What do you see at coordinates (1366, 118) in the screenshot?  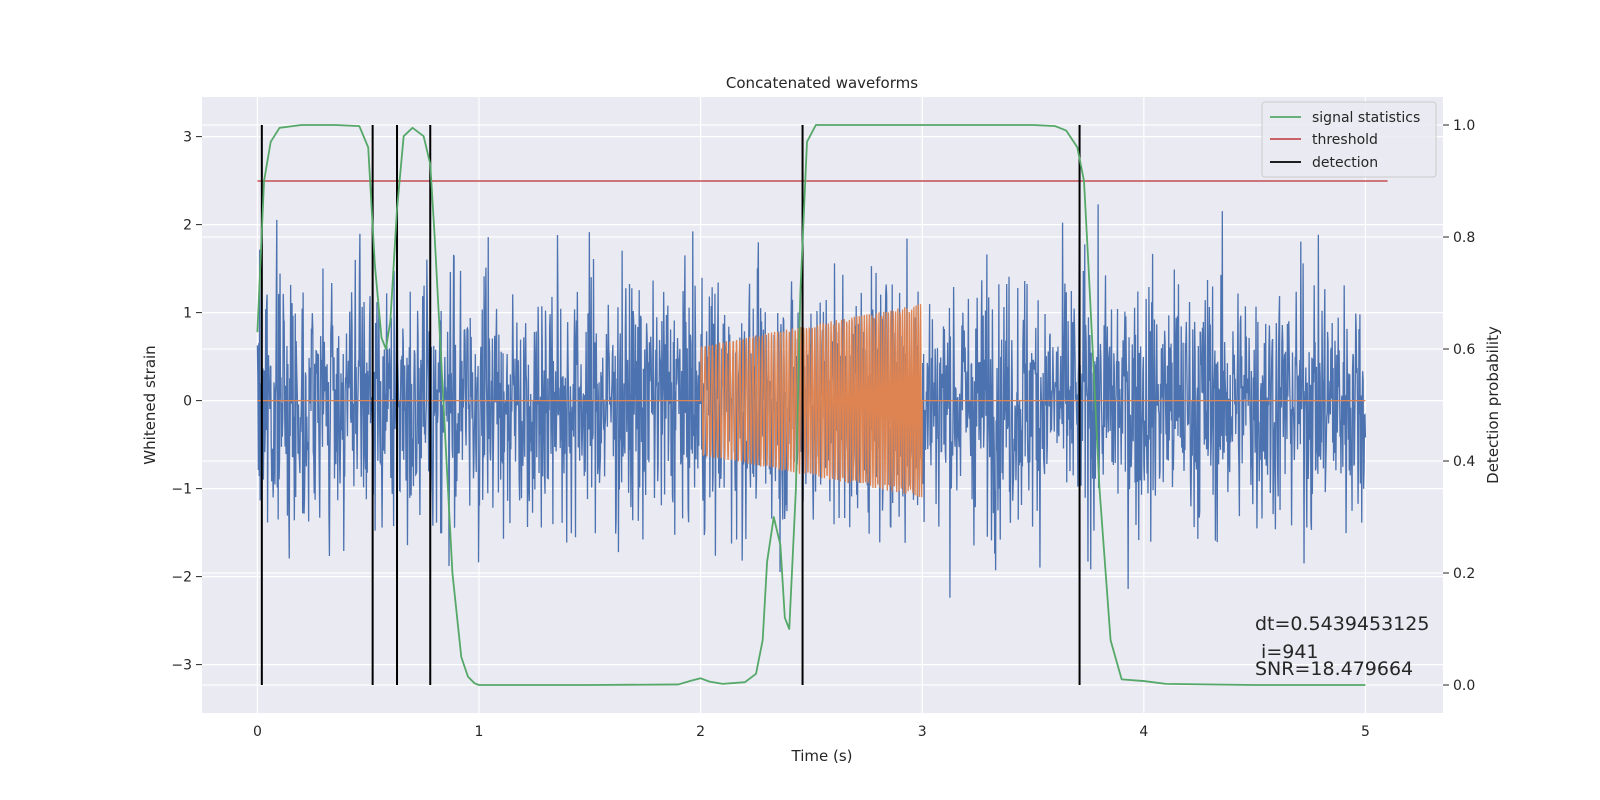 I see `legend-label-signal-statistics: signal statistics` at bounding box center [1366, 118].